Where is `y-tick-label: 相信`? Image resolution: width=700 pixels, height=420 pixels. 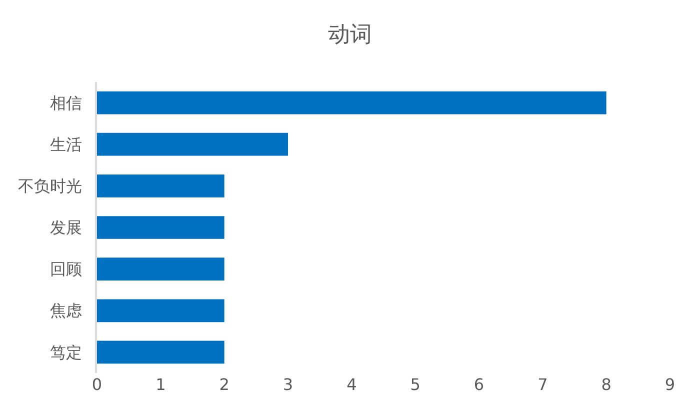 y-tick-label: 相信 is located at coordinates (66, 102).